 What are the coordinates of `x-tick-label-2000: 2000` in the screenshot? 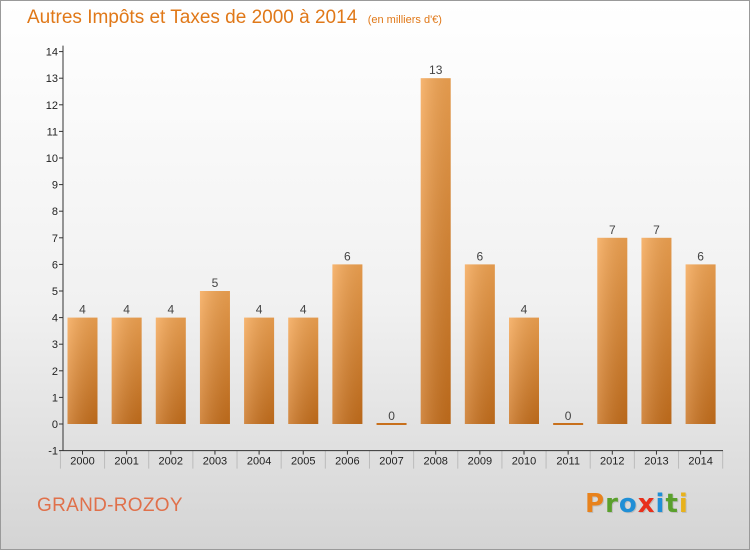 It's located at (82, 462).